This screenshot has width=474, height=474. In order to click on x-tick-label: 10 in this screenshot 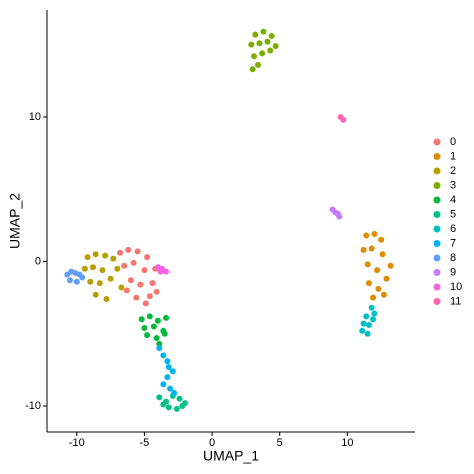, I will do `click(347, 443)`.